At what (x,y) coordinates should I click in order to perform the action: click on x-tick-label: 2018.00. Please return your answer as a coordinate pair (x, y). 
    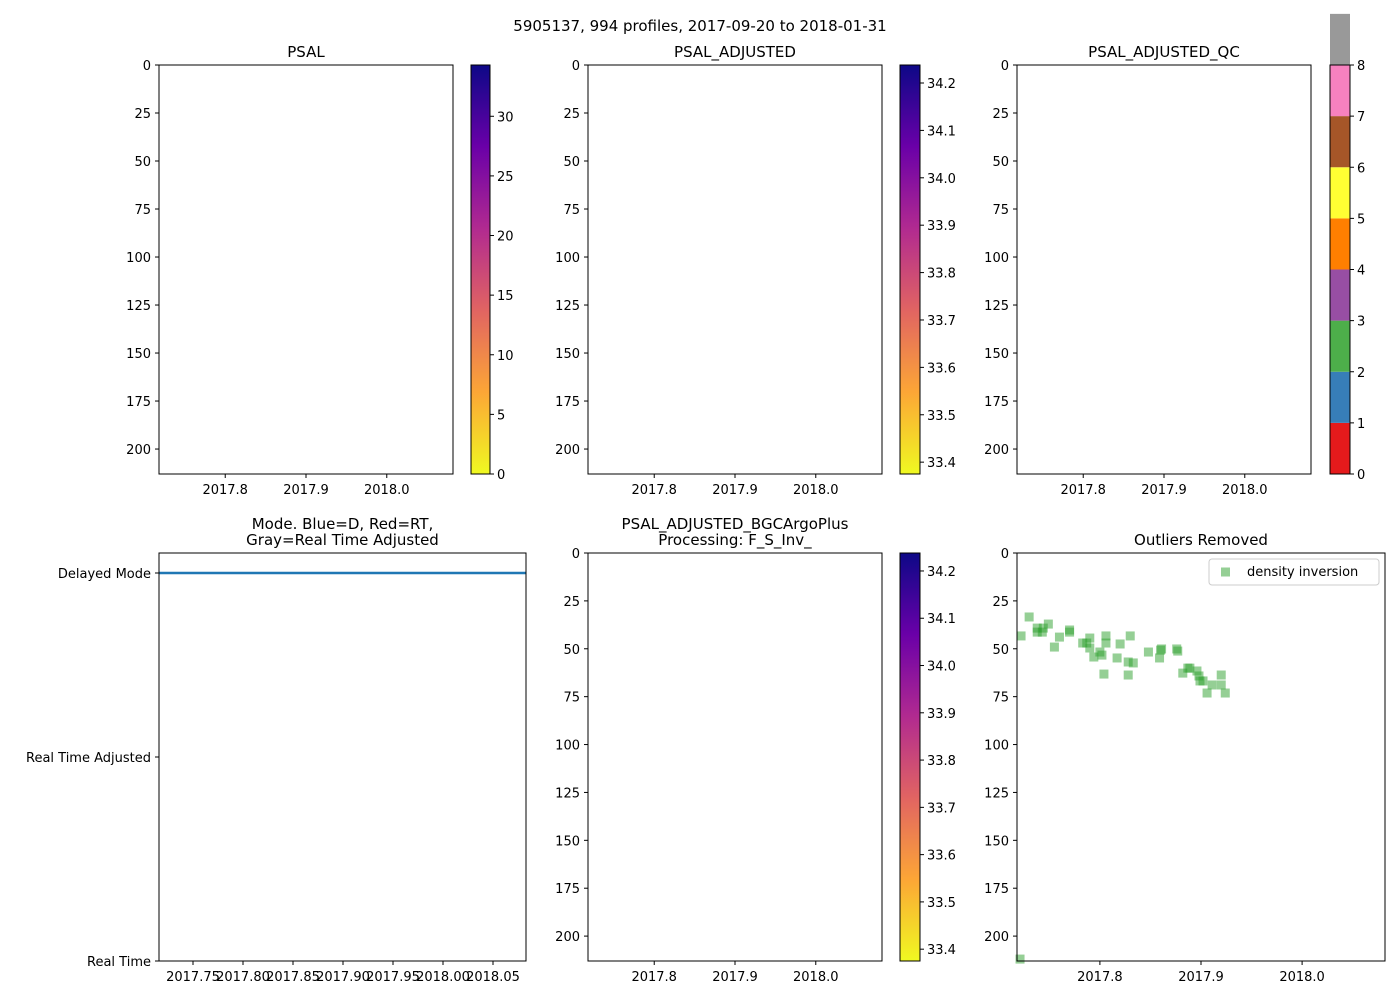
    Looking at the image, I should click on (443, 977).